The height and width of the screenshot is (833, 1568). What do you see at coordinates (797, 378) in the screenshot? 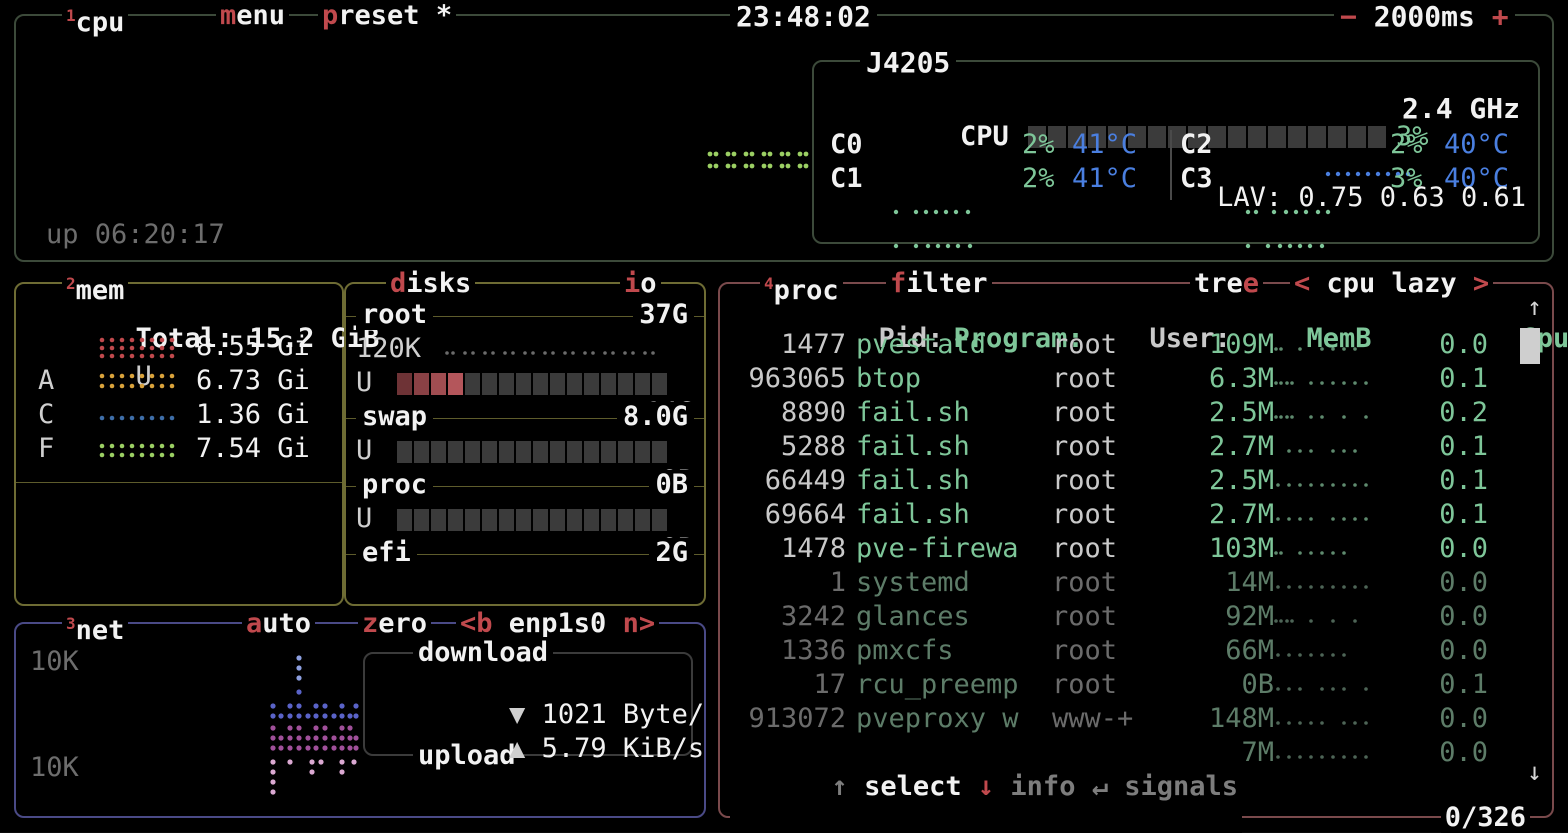
I see `proc-pid: 963065` at bounding box center [797, 378].